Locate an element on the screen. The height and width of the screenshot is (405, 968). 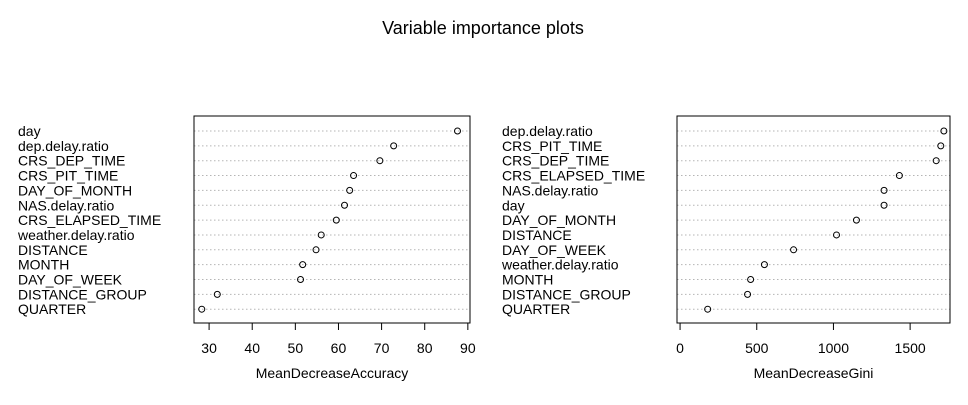
x-tick-label: 500 is located at coordinates (757, 348).